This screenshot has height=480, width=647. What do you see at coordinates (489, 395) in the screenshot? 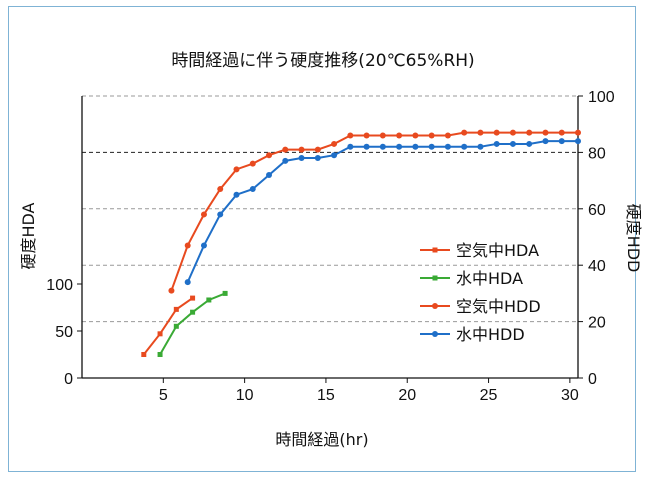
I see `x-tick-label-25: 25` at bounding box center [489, 395].